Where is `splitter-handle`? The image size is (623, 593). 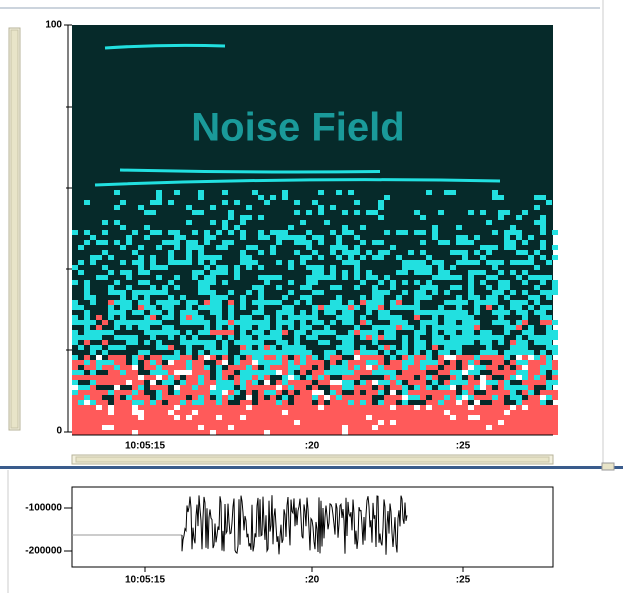
splitter-handle is located at coordinates (608, 466).